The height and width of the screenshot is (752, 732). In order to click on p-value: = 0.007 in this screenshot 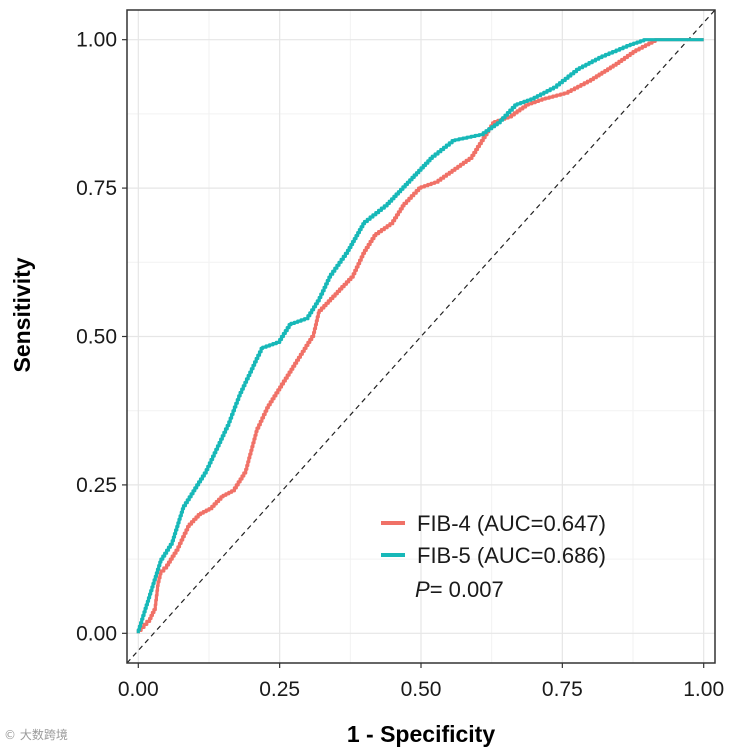, I will do `click(467, 589)`.